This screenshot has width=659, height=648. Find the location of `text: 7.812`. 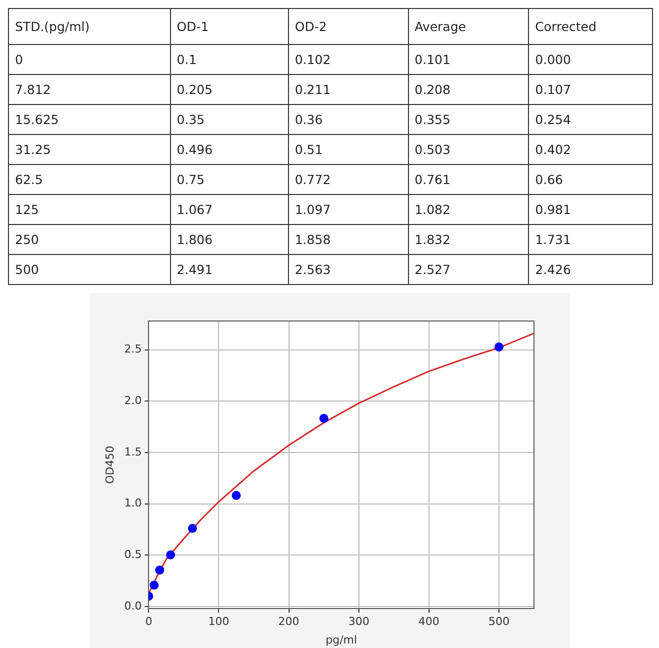

text: 7.812 is located at coordinates (89, 89).